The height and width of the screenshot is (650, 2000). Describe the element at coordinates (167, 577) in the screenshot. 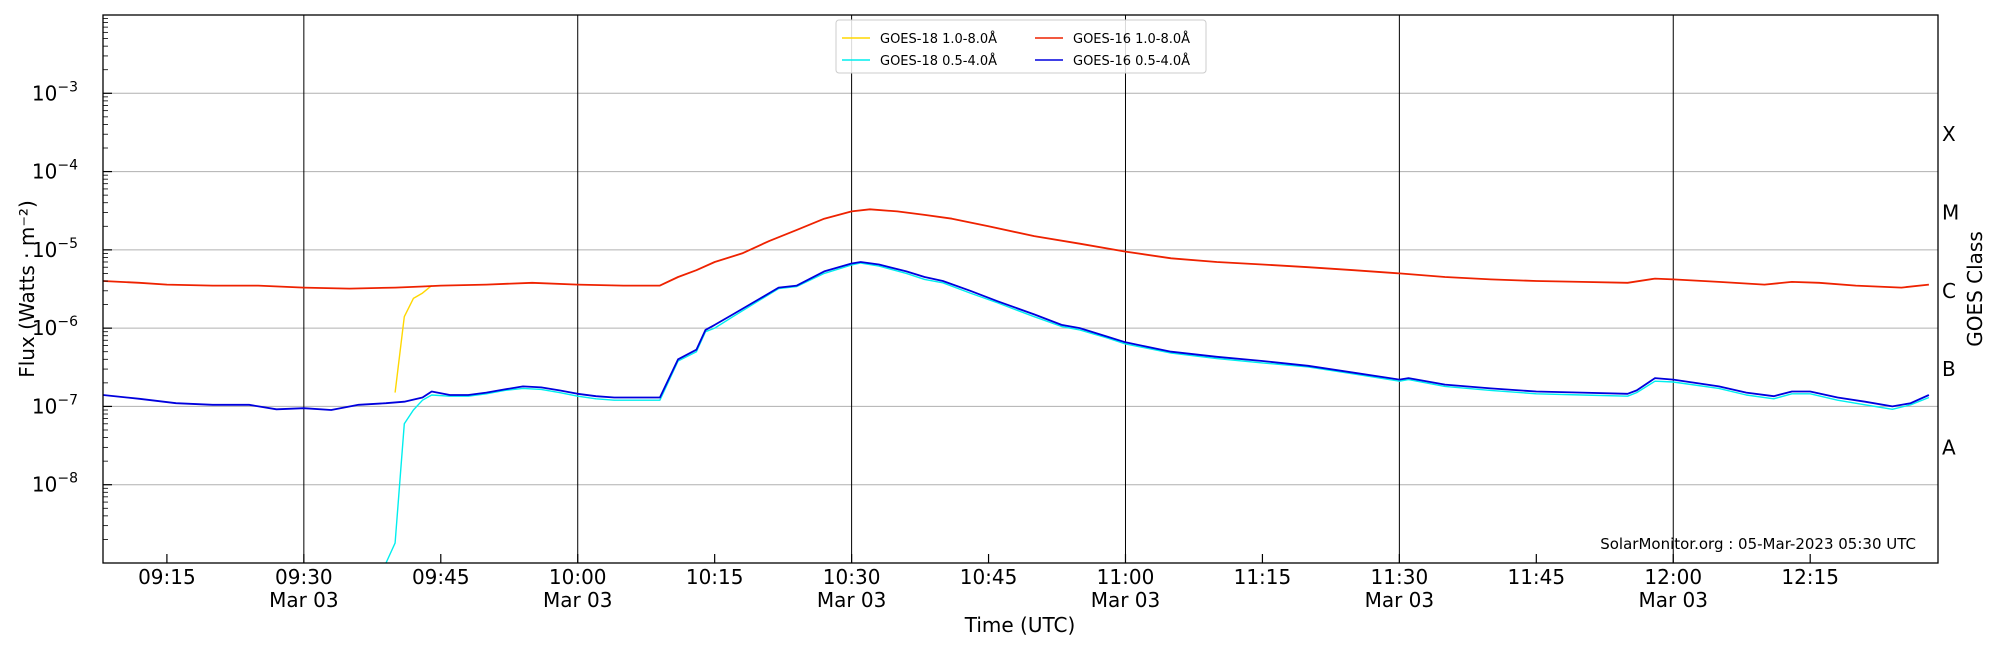

I see `x-tick-label: 09:15` at that location.